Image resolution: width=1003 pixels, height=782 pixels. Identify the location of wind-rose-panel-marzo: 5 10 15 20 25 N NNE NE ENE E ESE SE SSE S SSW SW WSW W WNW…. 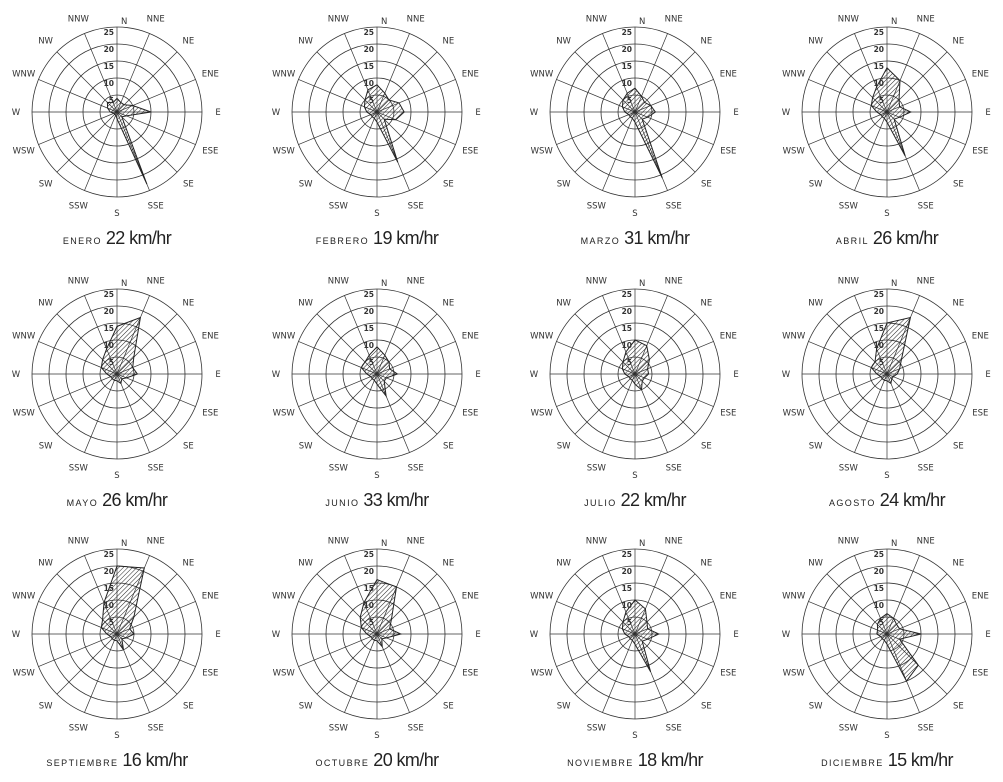
(635, 130).